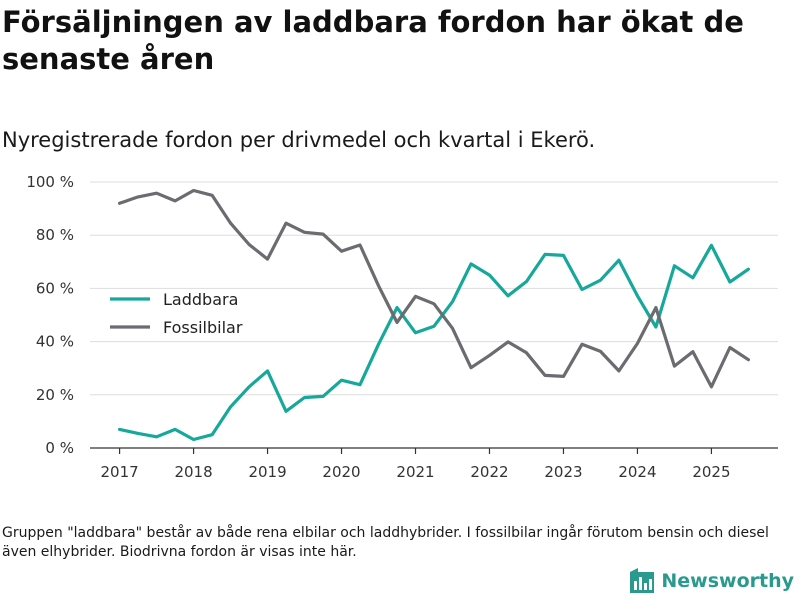 This screenshot has height=600, width=800. What do you see at coordinates (727, 581) in the screenshot?
I see `brand-name: Newsworthy` at bounding box center [727, 581].